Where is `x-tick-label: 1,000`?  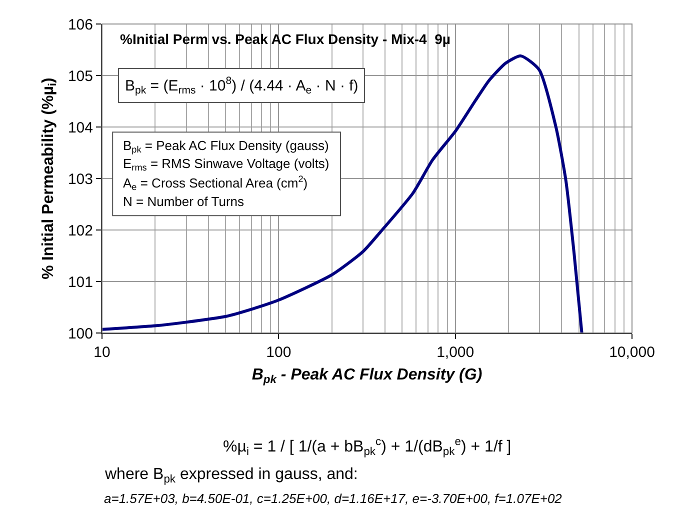
x-tick-label: 1,000 is located at coordinates (455, 352).